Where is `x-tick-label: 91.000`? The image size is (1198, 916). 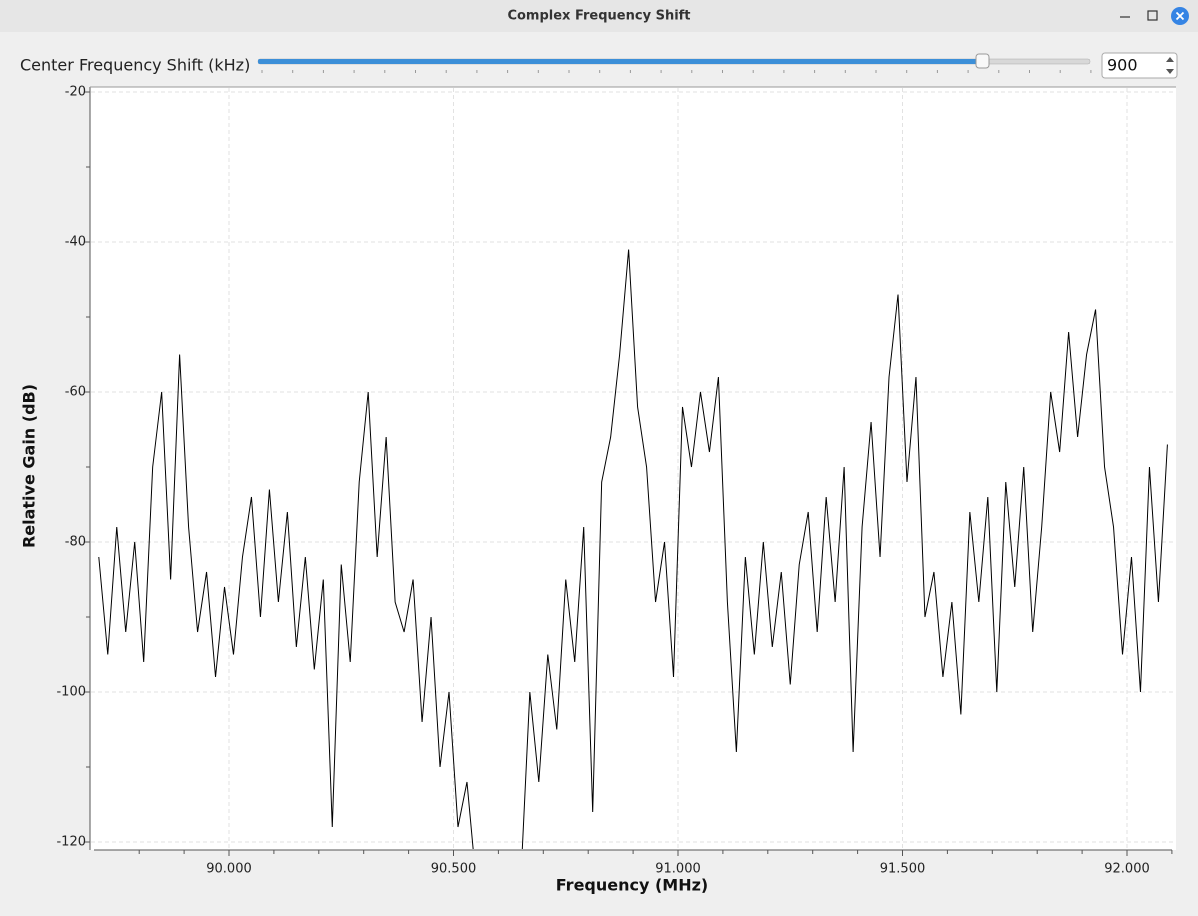
x-tick-label: 91.000 is located at coordinates (678, 869).